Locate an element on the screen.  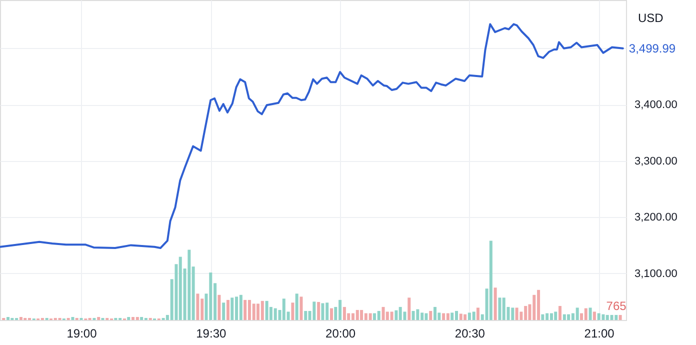
data-label: 3,499.99 is located at coordinates (652, 48).